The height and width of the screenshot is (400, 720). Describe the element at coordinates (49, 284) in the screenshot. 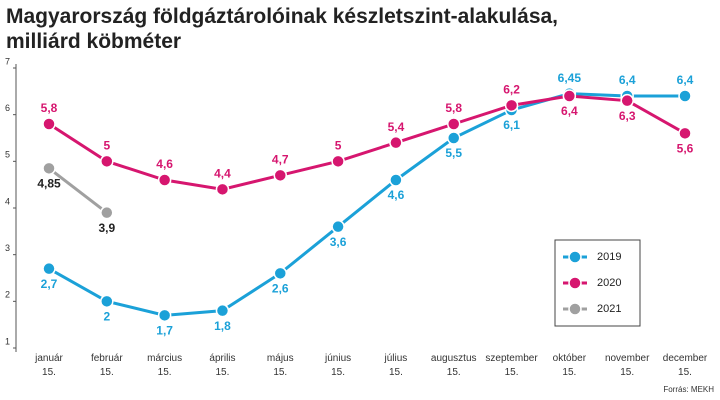

I see `data-label: 2,7` at that location.